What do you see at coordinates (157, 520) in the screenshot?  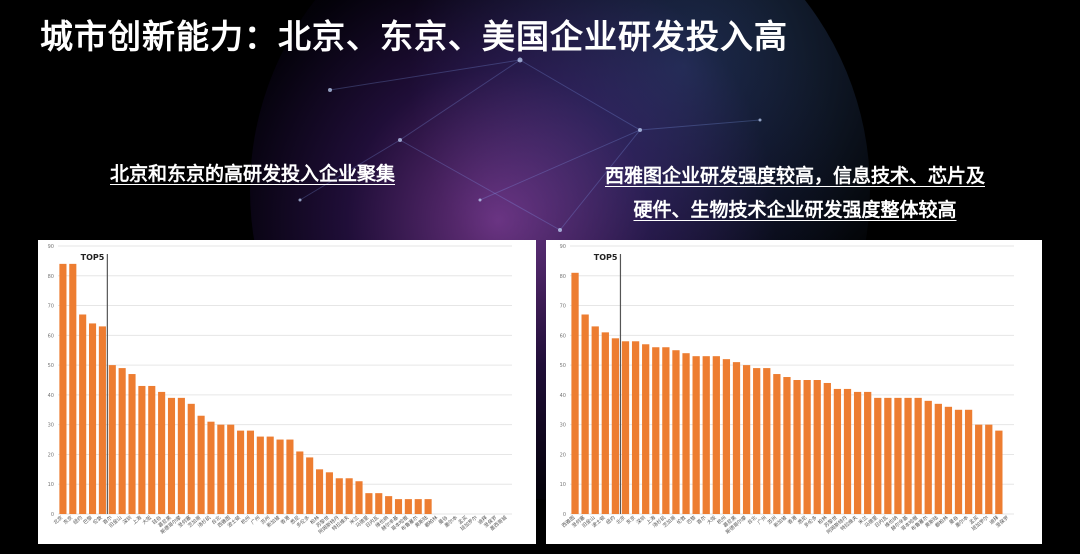 I see `x-tick-label: 硅谷` at bounding box center [157, 520].